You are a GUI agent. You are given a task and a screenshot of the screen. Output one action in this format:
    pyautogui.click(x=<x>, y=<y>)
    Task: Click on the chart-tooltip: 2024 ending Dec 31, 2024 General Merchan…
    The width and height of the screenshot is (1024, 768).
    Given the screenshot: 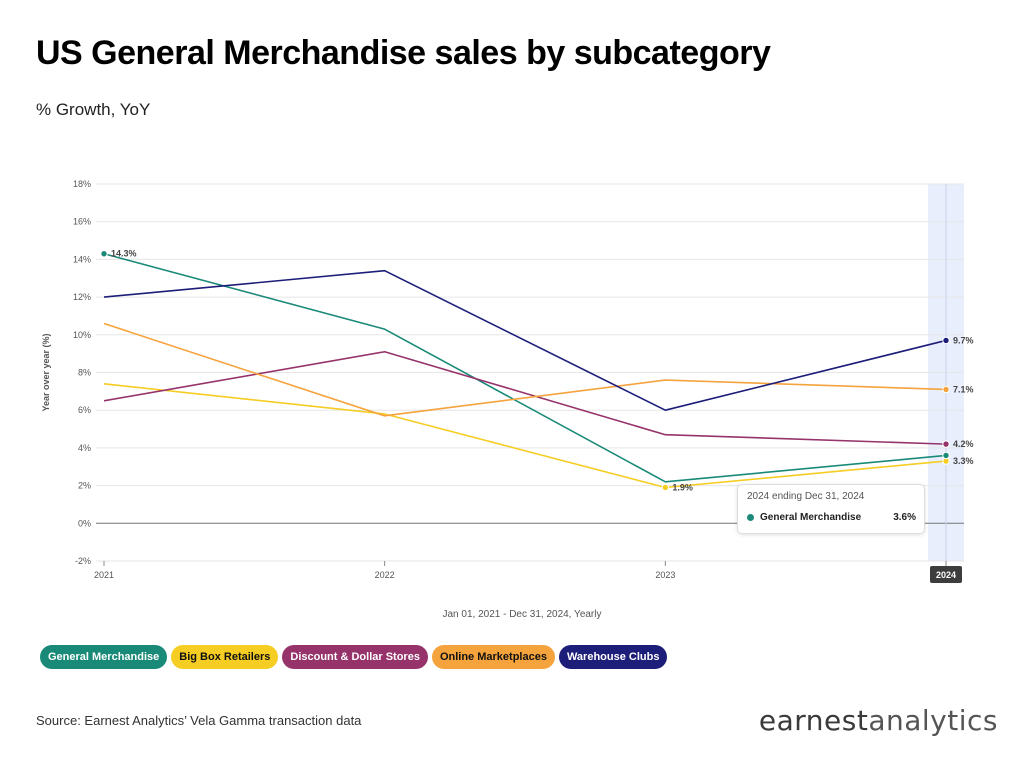 What is the action you would take?
    pyautogui.click(x=831, y=509)
    